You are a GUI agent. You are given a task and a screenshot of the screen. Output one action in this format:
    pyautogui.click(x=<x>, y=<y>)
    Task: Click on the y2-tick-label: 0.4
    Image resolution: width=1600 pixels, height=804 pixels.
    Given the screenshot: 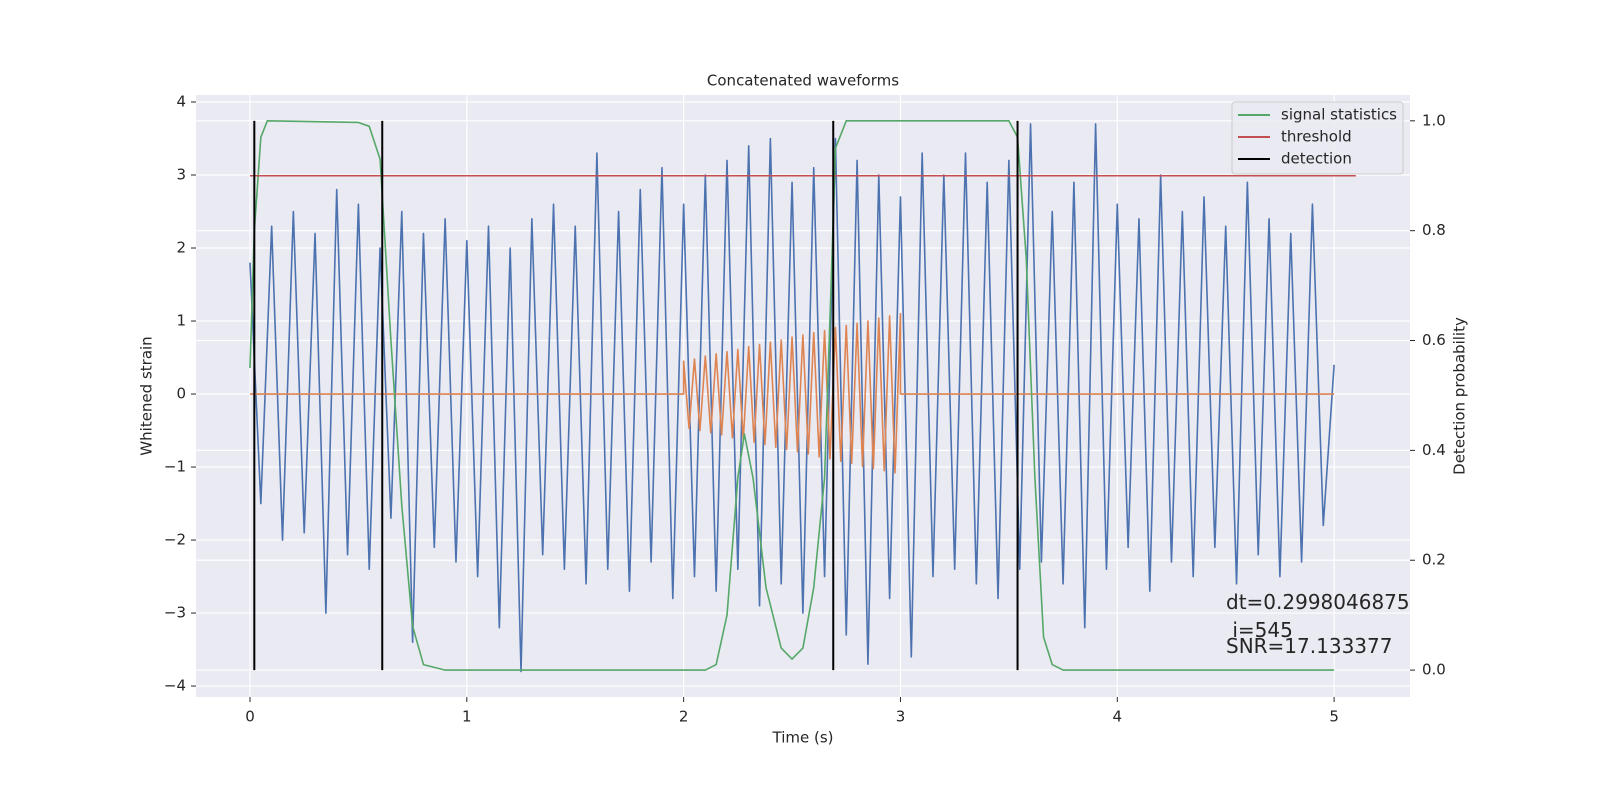 What is the action you would take?
    pyautogui.click(x=1434, y=450)
    